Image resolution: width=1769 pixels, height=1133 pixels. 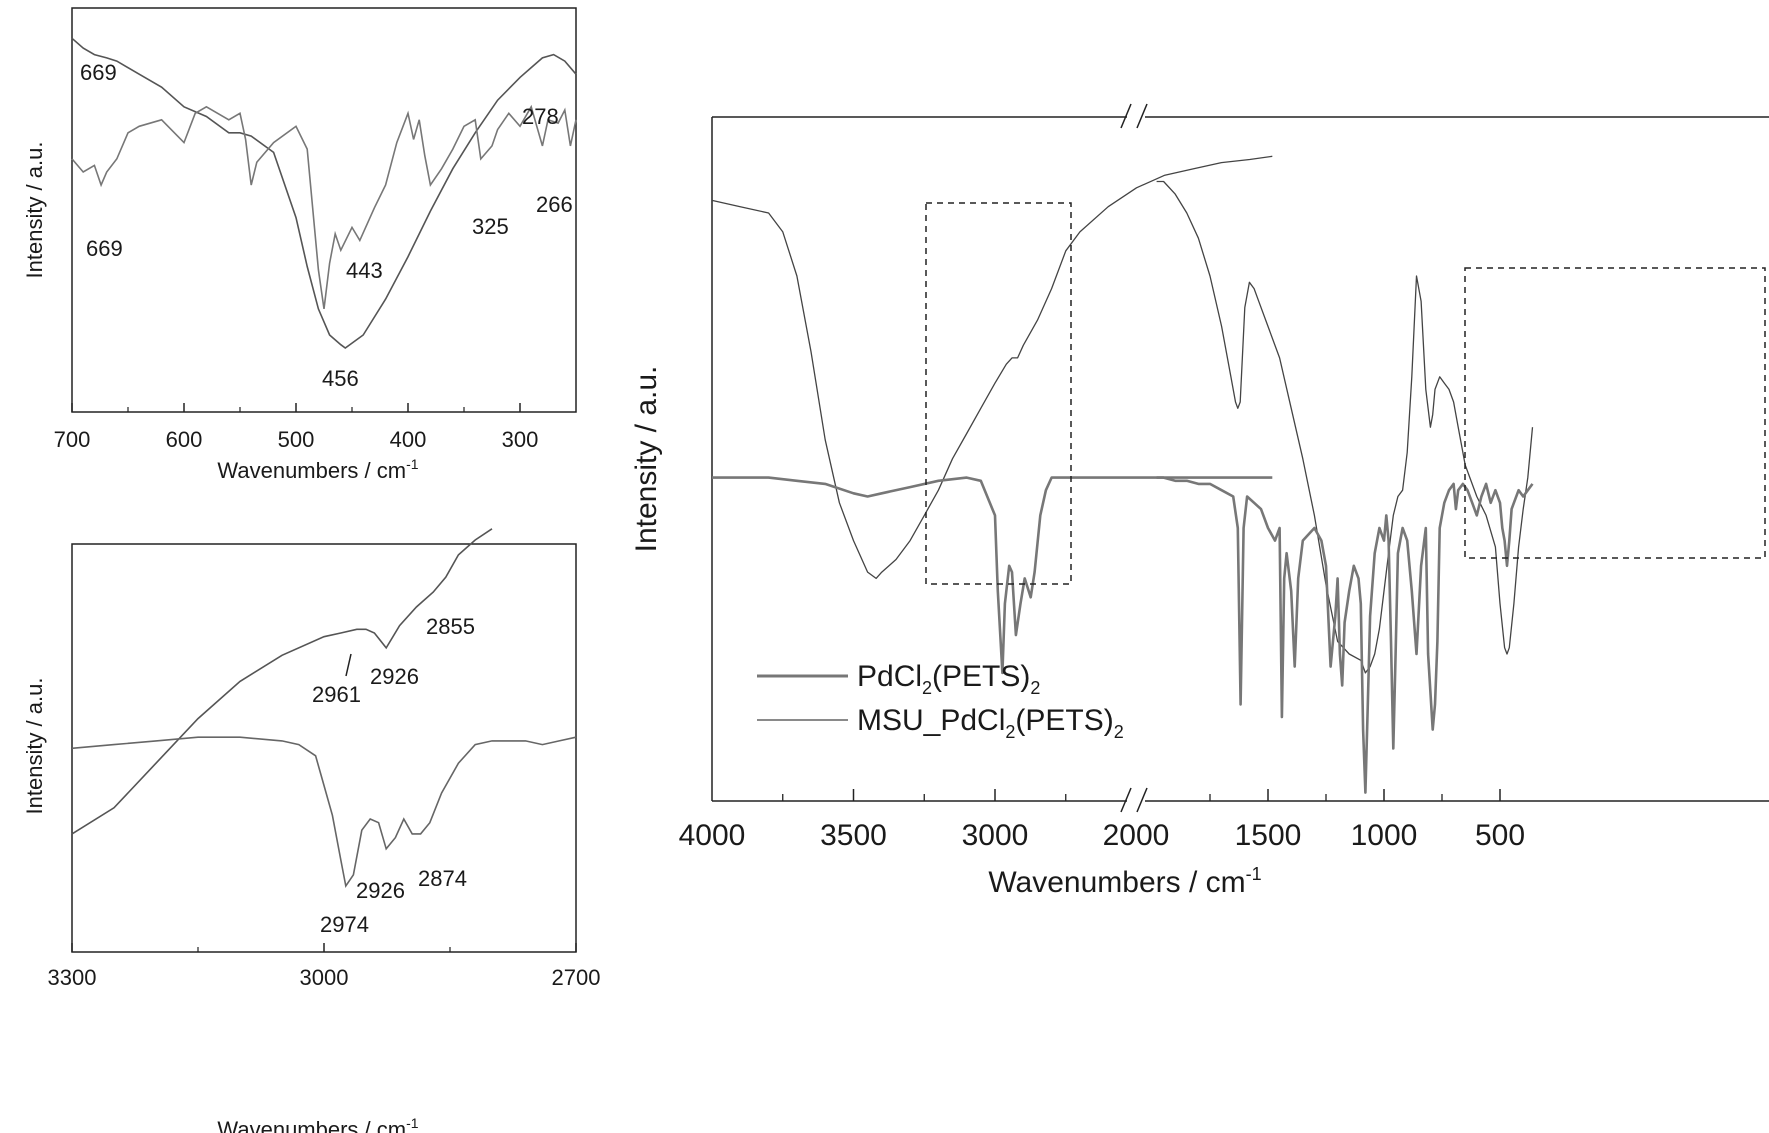 I want to click on peak-label: 456, so click(x=340, y=378).